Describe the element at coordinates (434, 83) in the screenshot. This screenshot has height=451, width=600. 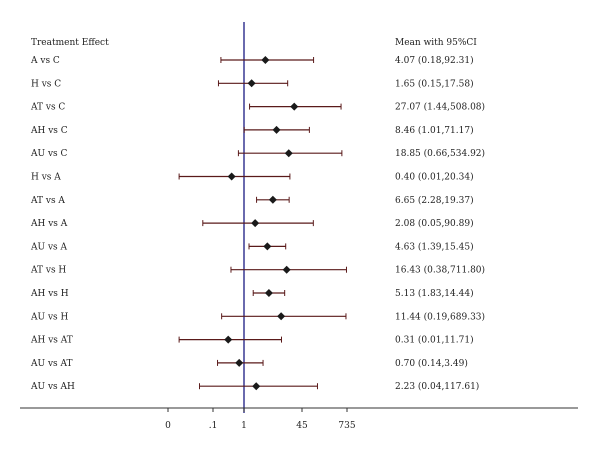
I see `row-estimate-text: 1.65 (0.15,17.58)` at that location.